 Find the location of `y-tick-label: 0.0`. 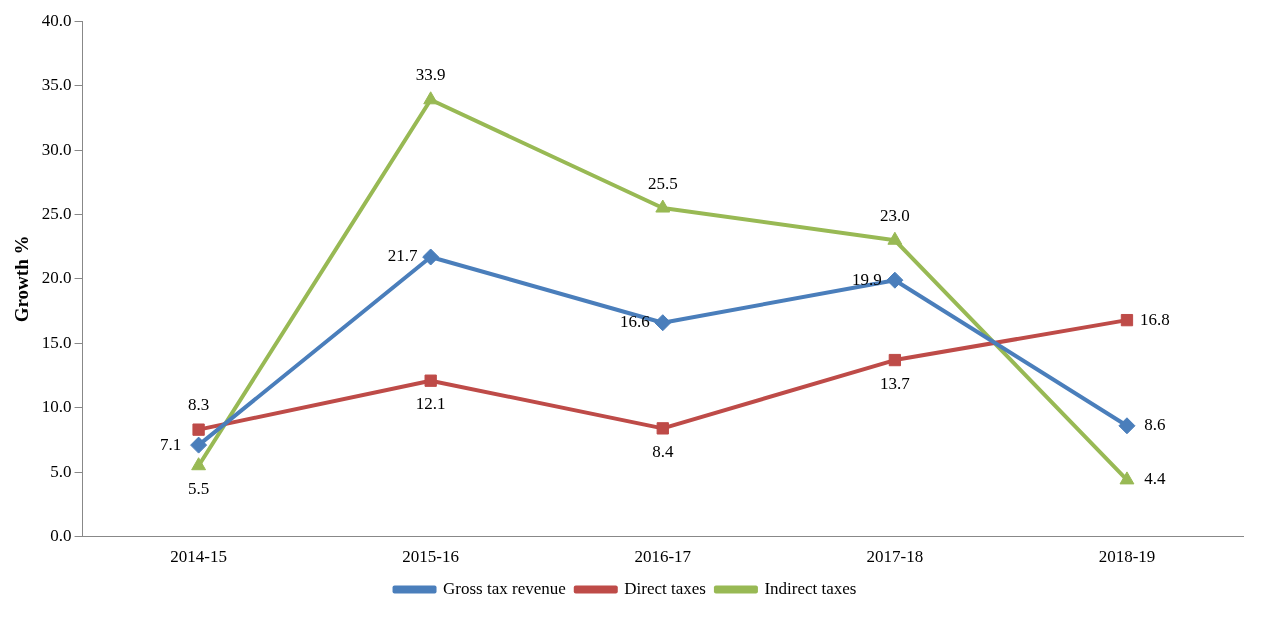

y-tick-label: 0.0 is located at coordinates (61, 536).